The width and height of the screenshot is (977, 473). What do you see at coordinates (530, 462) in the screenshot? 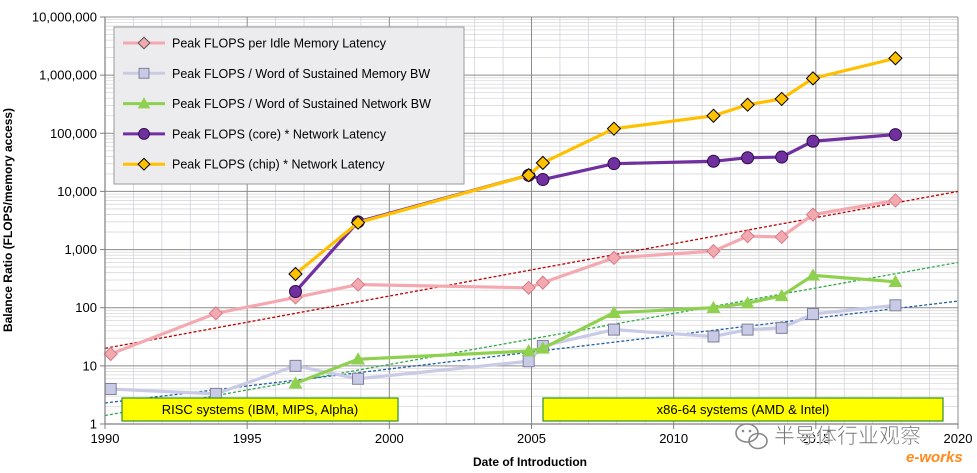
I see `x-axis-label: Date of Introduction` at bounding box center [530, 462].